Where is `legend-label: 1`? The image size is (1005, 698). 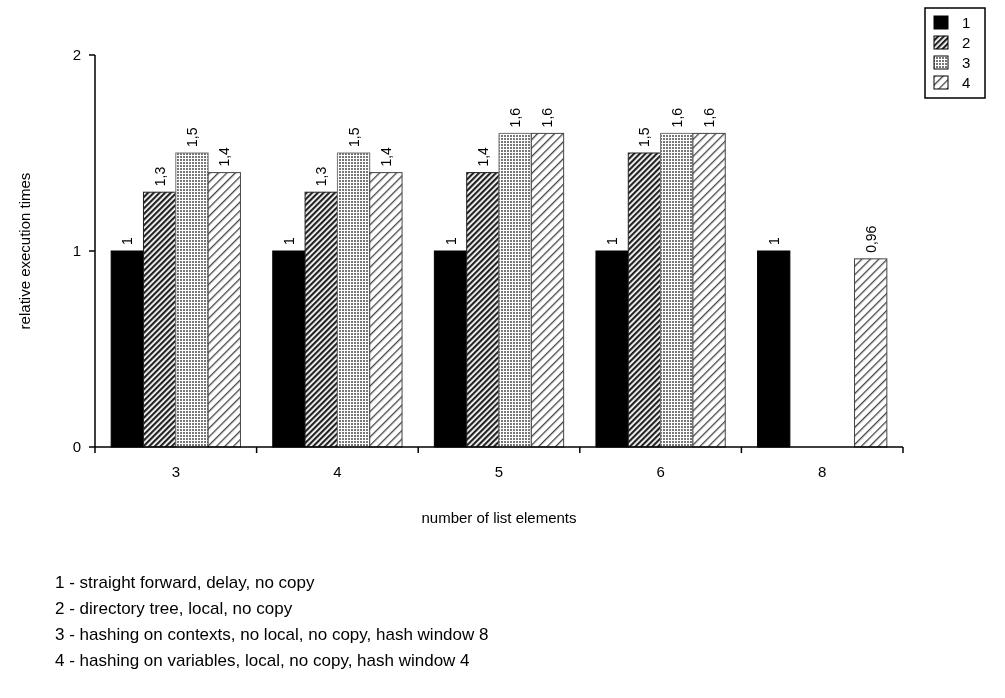 legend-label: 1 is located at coordinates (966, 22).